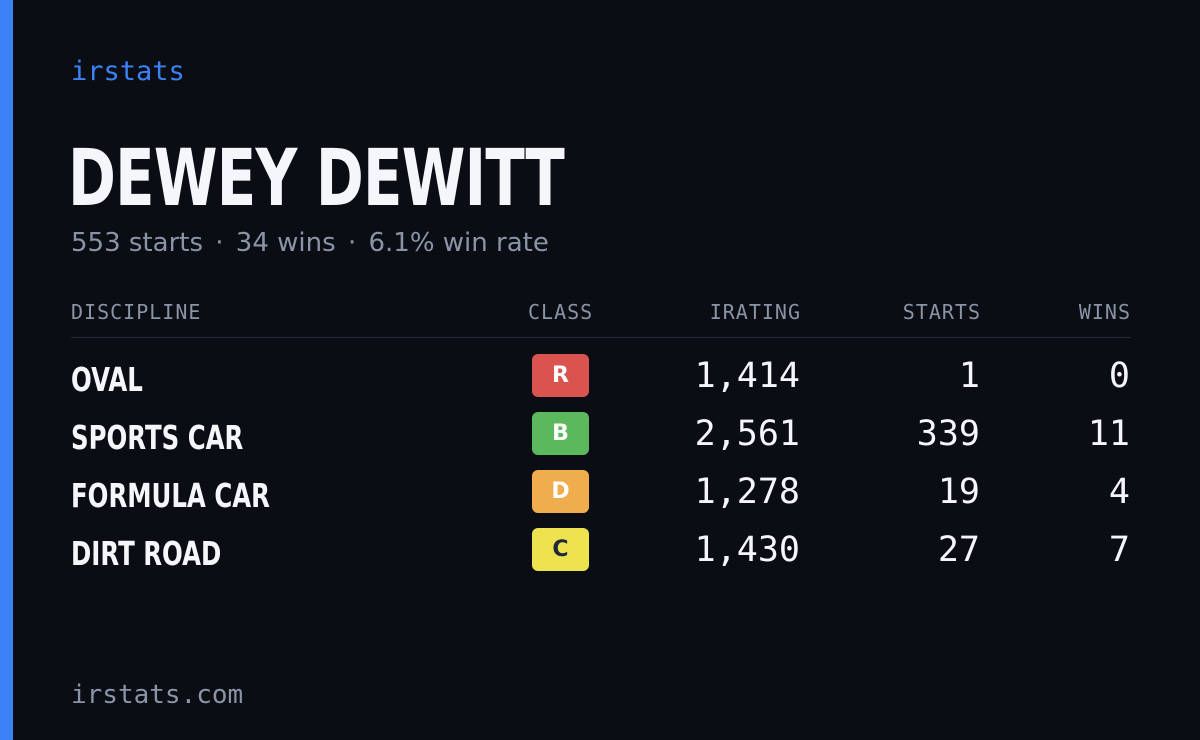  I want to click on win-rate-summary: 6.1% win rate, so click(458, 243).